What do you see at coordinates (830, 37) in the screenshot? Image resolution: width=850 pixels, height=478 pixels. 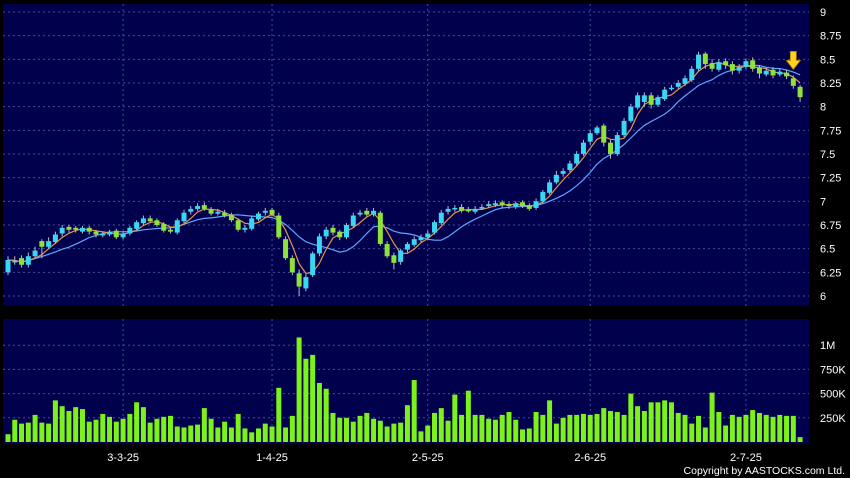 I see `price-tick-label: 8.75` at bounding box center [830, 37].